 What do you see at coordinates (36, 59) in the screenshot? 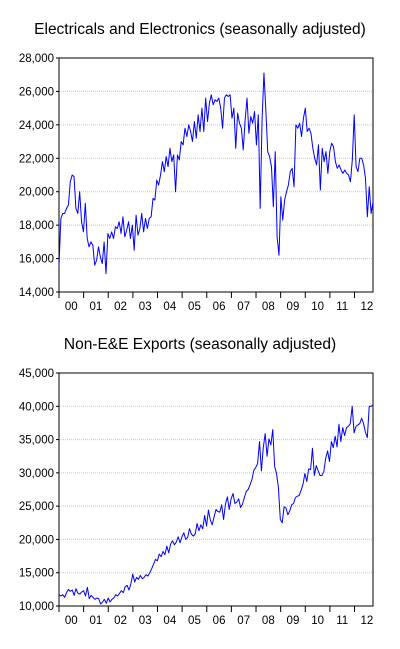
I see `y-tick-label: 28,000` at bounding box center [36, 59].